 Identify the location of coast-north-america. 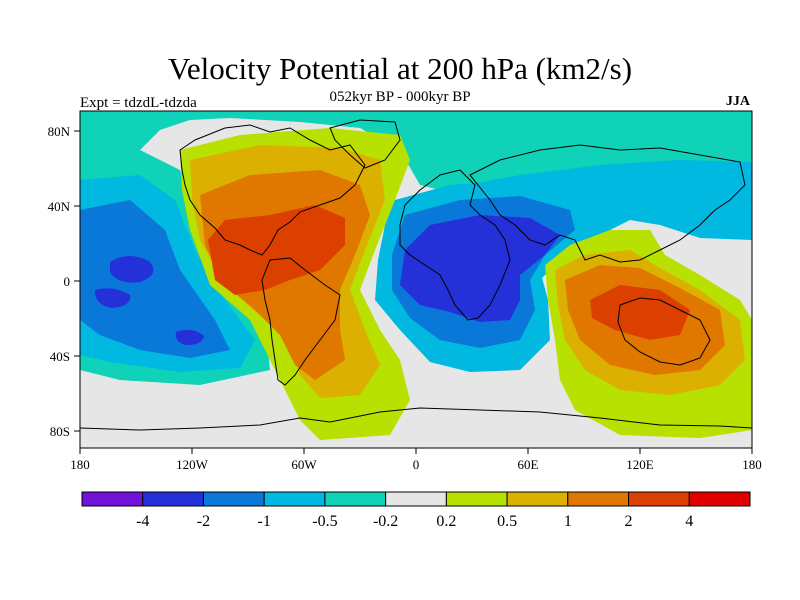
(272, 190).